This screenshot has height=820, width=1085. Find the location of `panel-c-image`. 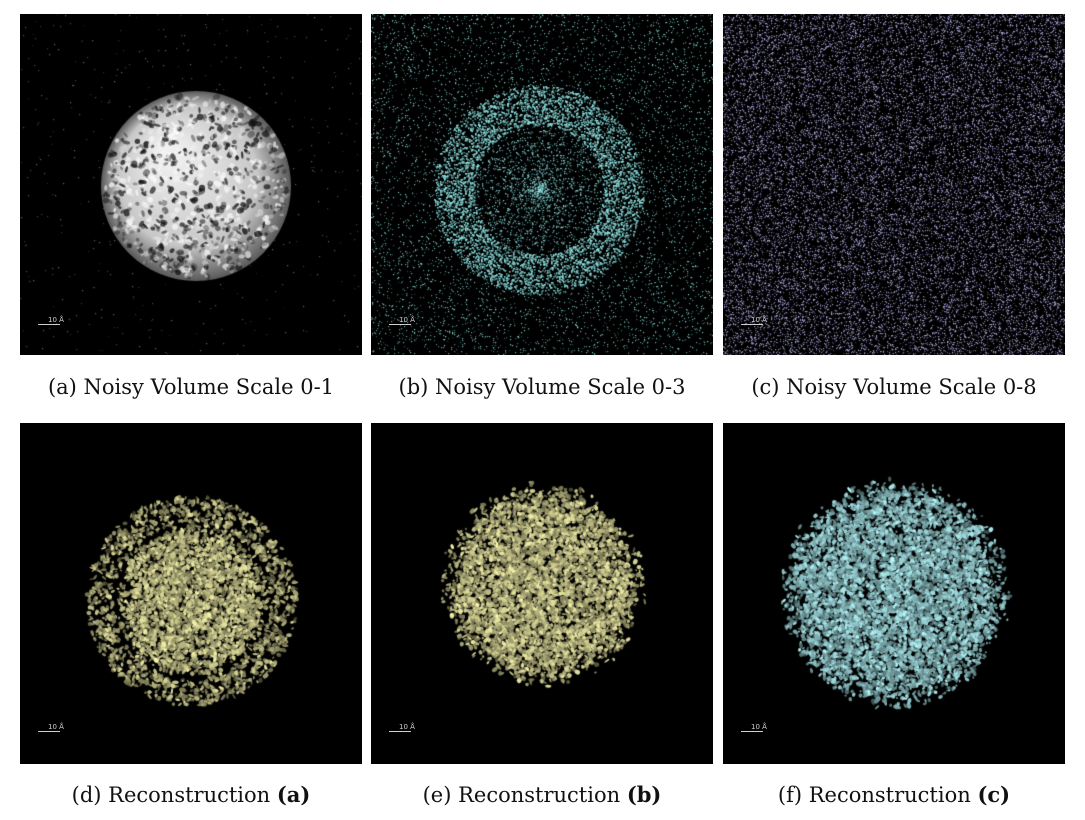

panel-c-image is located at coordinates (894, 184).